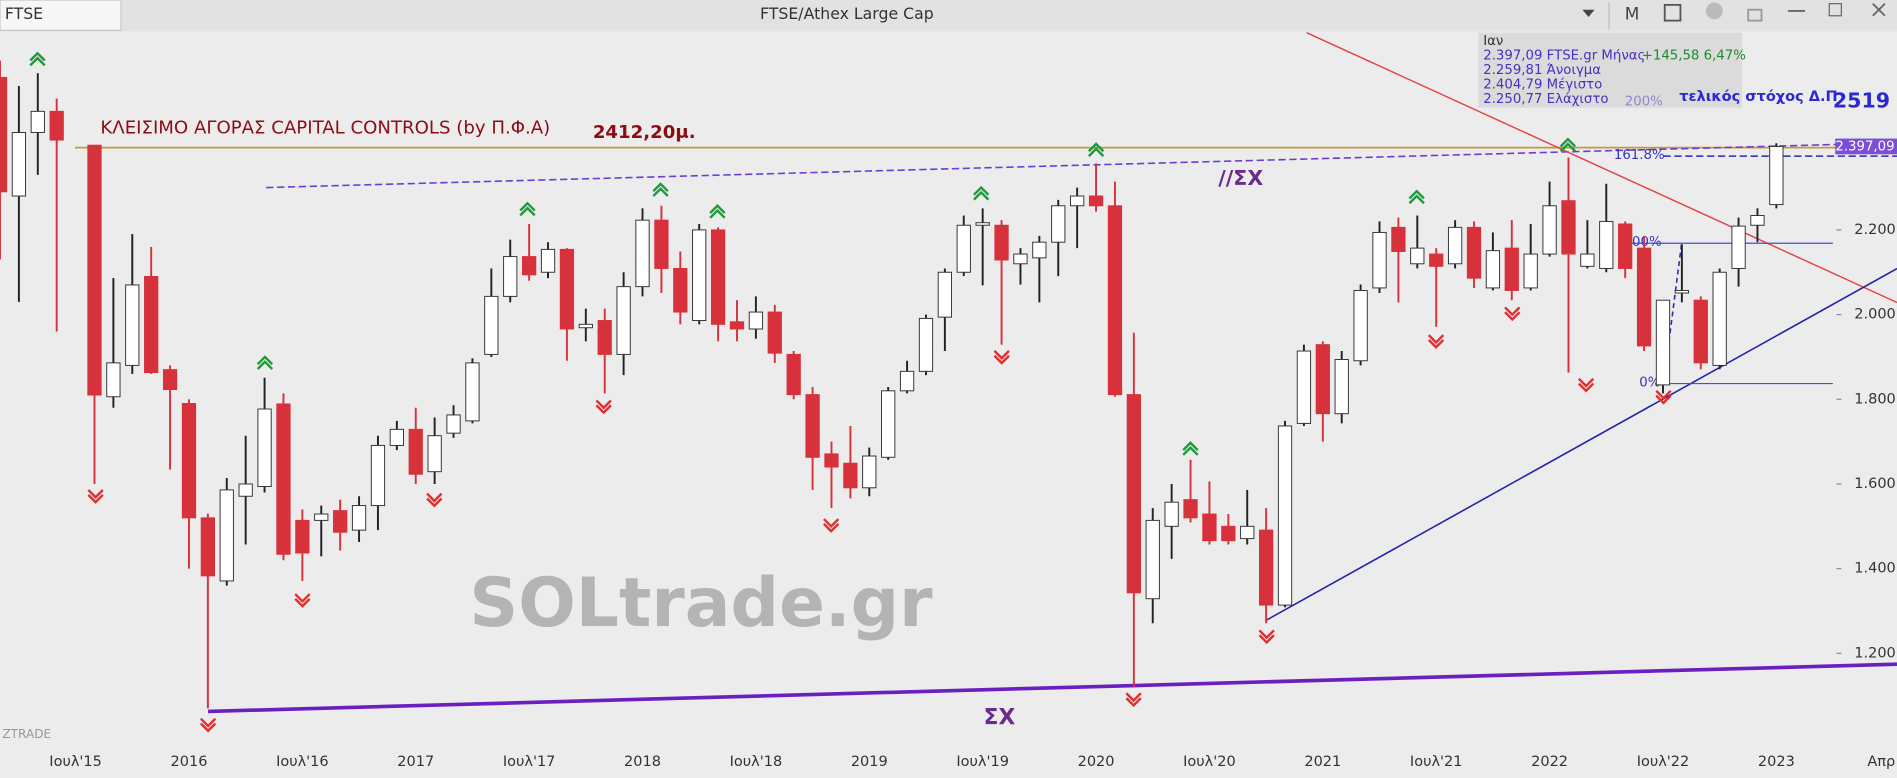 Image resolution: width=1897 pixels, height=778 pixels. What do you see at coordinates (1542, 70) in the screenshot?
I see `info-open: 2.259,81 Άνοιγμα` at bounding box center [1542, 70].